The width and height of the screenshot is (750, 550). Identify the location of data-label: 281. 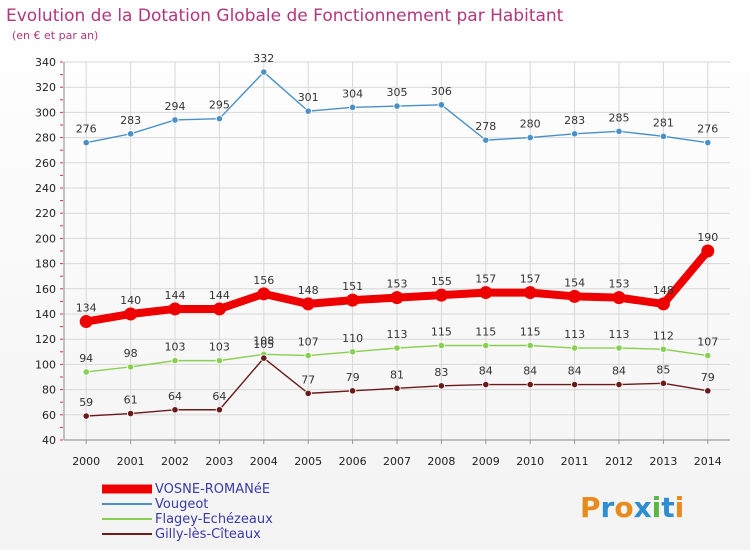
(663, 122).